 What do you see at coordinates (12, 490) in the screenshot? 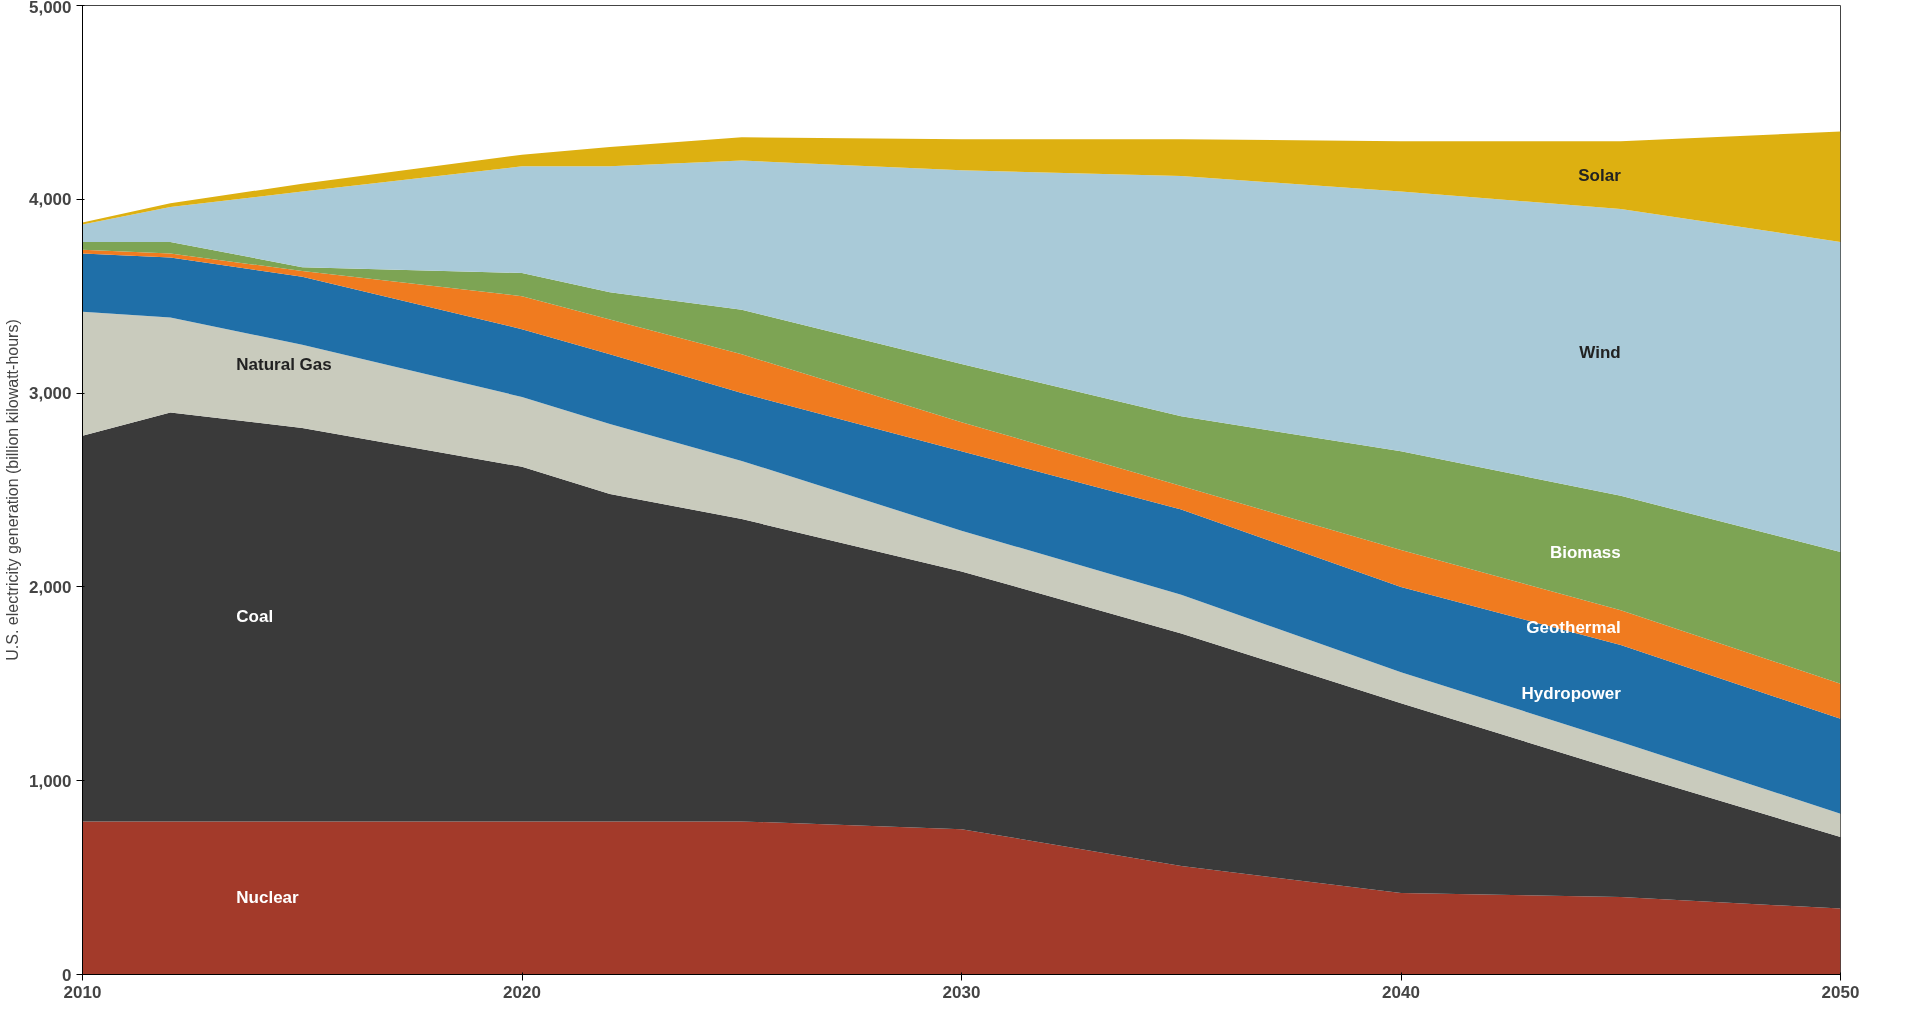
I see `y-axis-title: U.S. electricity generation (billion kilowatt-hours)` at bounding box center [12, 490].